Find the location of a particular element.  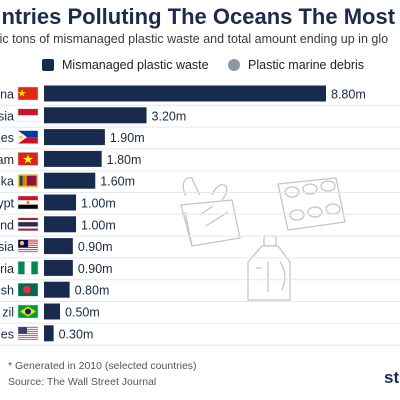

chart-row: and 1.00m is located at coordinates (200, 226).